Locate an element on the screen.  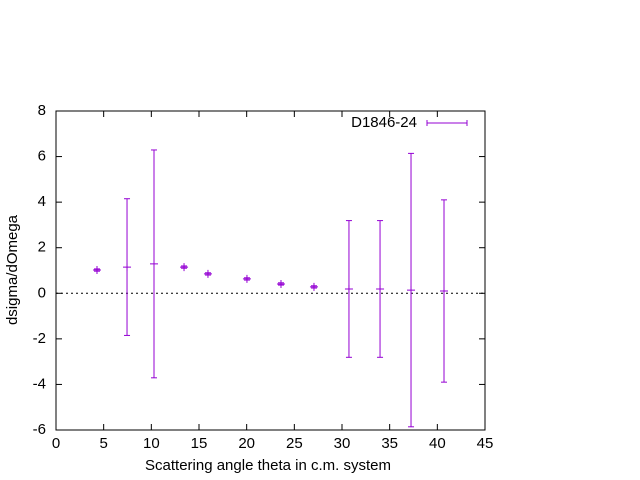
legend-swatch is located at coordinates (447, 123).